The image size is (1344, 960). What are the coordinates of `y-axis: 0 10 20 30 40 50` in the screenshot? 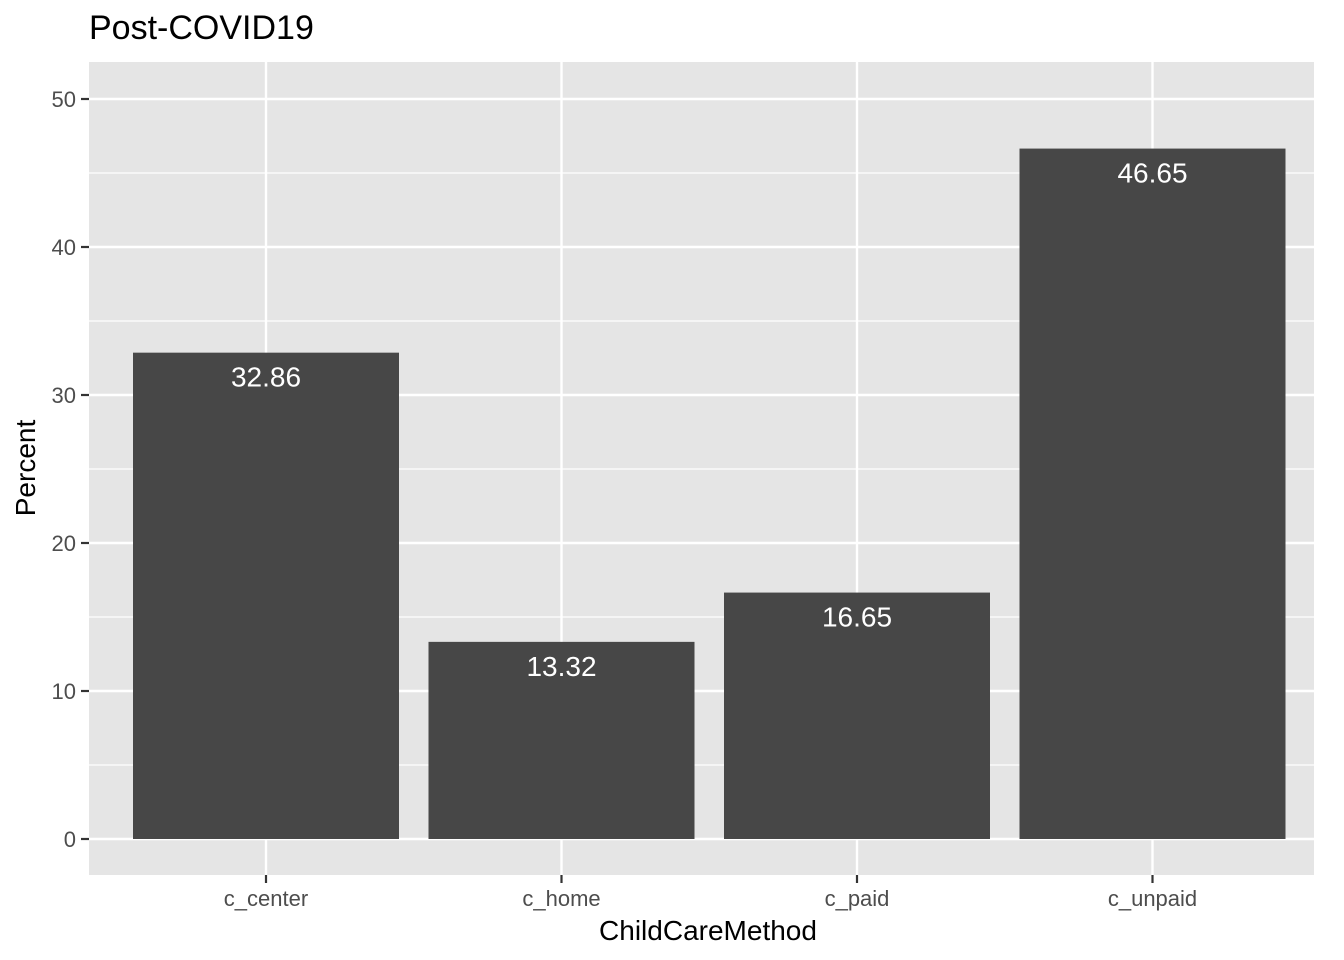 It's located at (70, 469).